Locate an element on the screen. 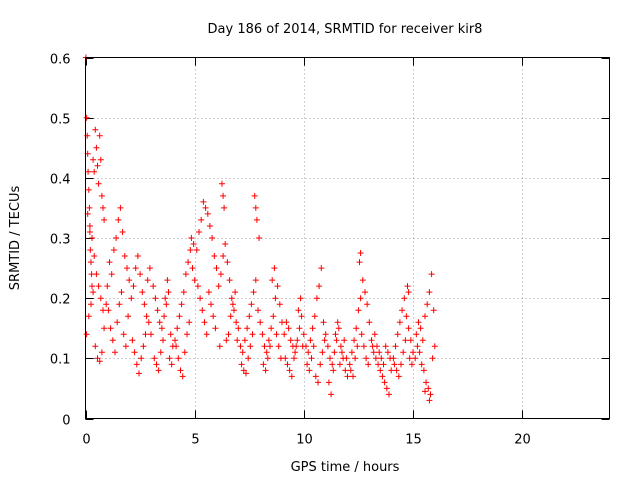 Image resolution: width=640 pixels, height=480 pixels. x-tick-label: 10 is located at coordinates (304, 440).